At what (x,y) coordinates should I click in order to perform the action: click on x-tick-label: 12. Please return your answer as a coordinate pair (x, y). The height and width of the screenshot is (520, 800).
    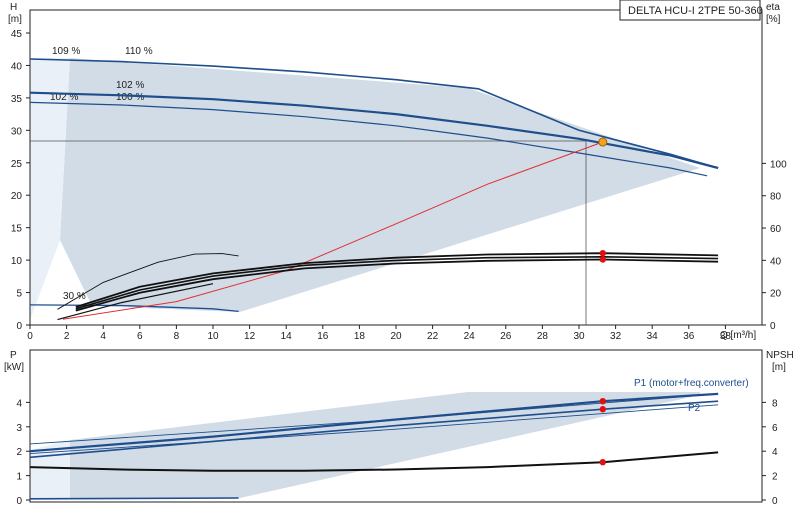
    Looking at the image, I should click on (250, 336).